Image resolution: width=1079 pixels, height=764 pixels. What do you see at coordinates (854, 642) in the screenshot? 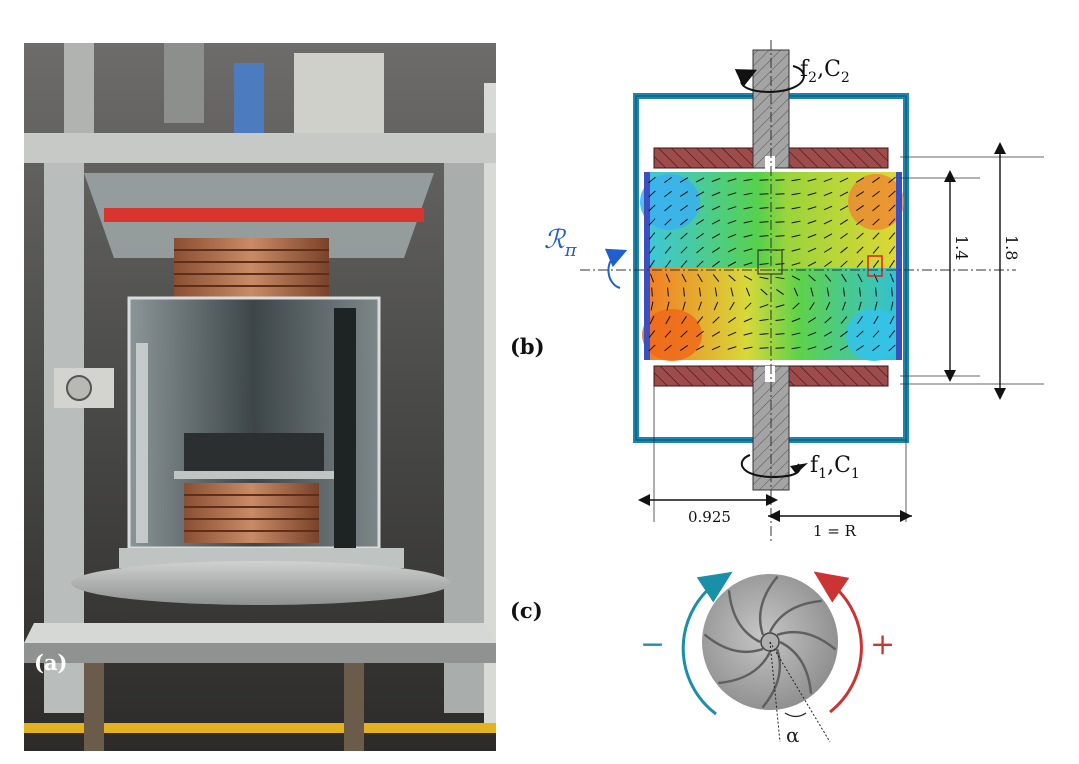
I see `rotation-plus-arrow: +` at bounding box center [854, 642].